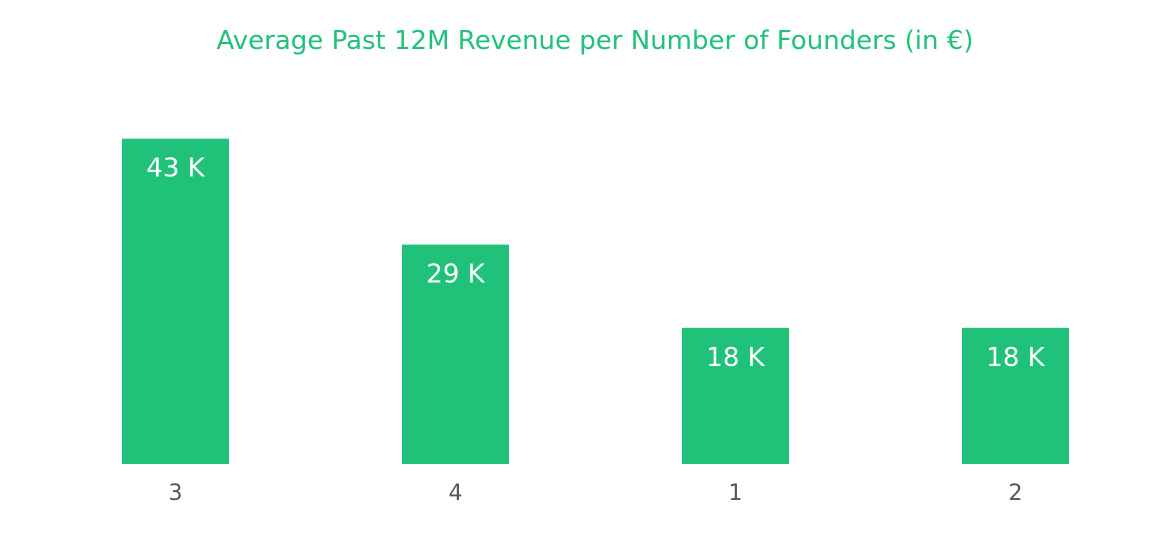 Image resolution: width=1166 pixels, height=554 pixels. Describe the element at coordinates (1016, 493) in the screenshot. I see `x-tick-label: 2` at that location.